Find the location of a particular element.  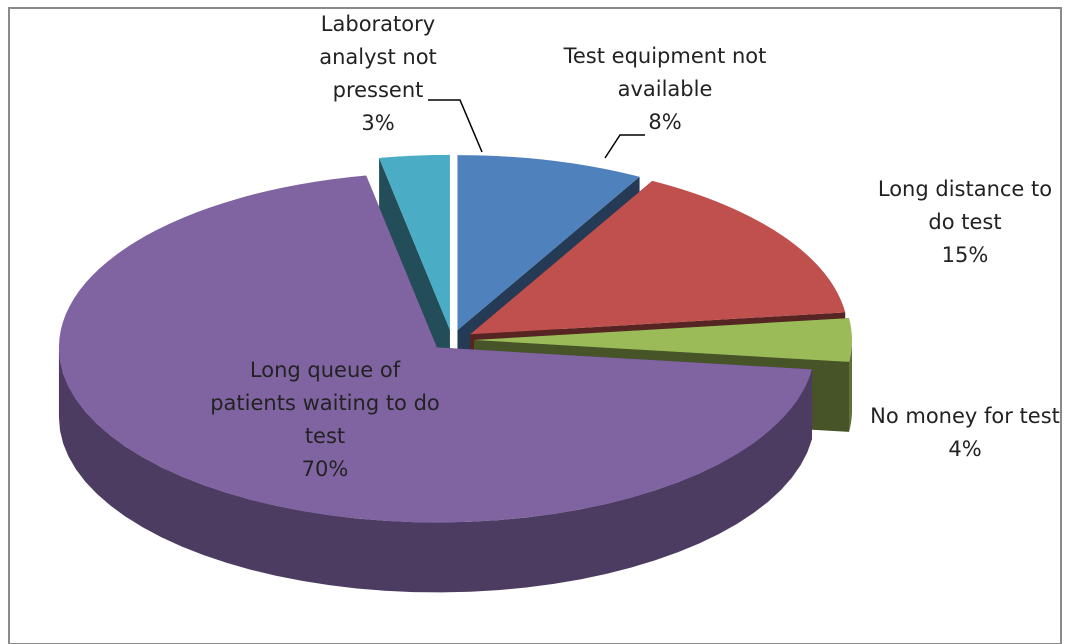

value-label: 15% is located at coordinates (965, 255).